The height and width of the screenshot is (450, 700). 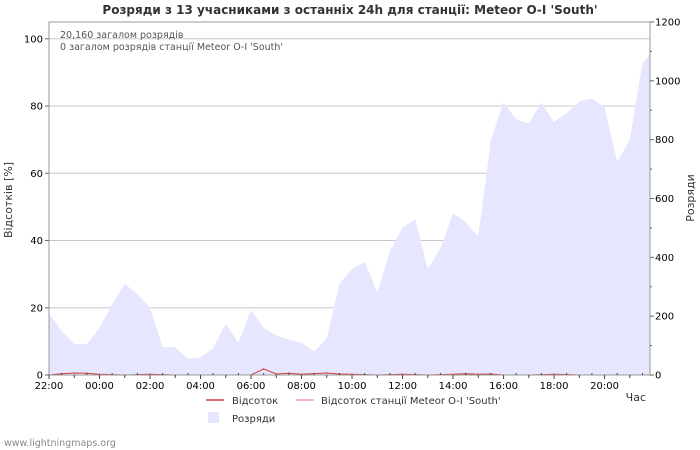 What do you see at coordinates (8, 200) in the screenshot?
I see `left-axis-label: Відсотків [%]` at bounding box center [8, 200].